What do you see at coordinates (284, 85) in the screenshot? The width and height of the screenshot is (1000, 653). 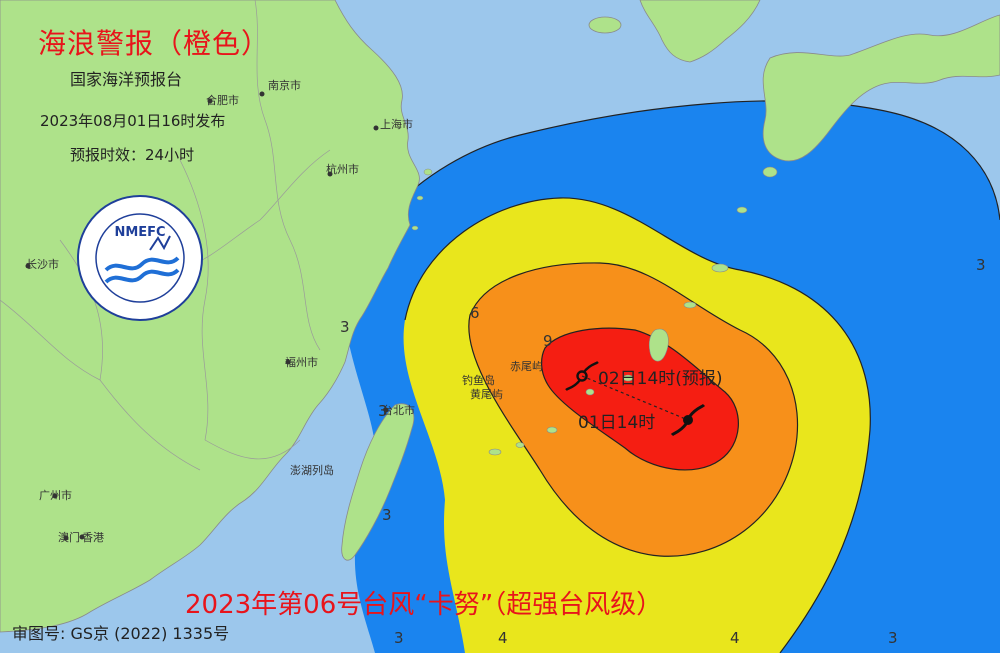 I see `city-nanjing: 南京市` at bounding box center [284, 85].